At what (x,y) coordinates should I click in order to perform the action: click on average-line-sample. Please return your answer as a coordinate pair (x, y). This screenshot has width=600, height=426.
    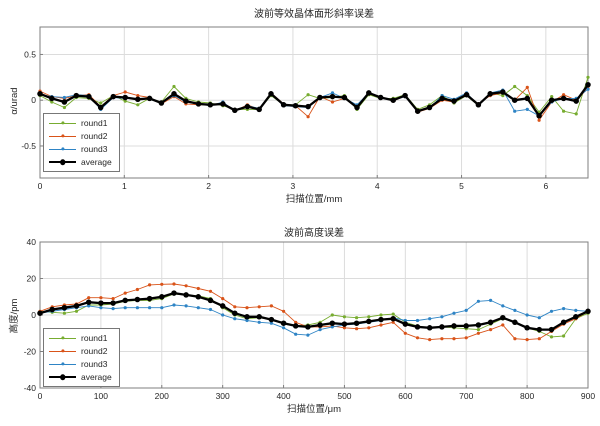
    Looking at the image, I should click on (62, 162).